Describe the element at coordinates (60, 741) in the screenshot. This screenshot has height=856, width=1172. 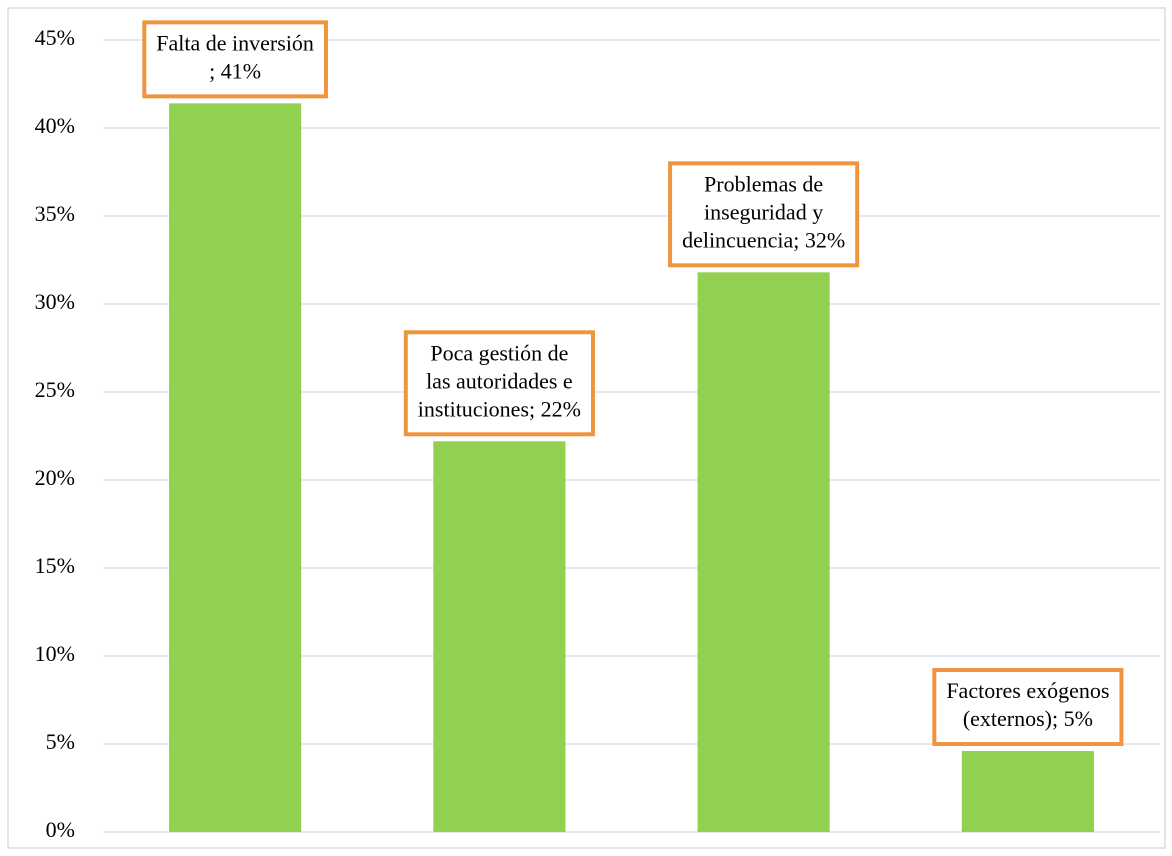
I see `y-tick-label: 5%` at that location.